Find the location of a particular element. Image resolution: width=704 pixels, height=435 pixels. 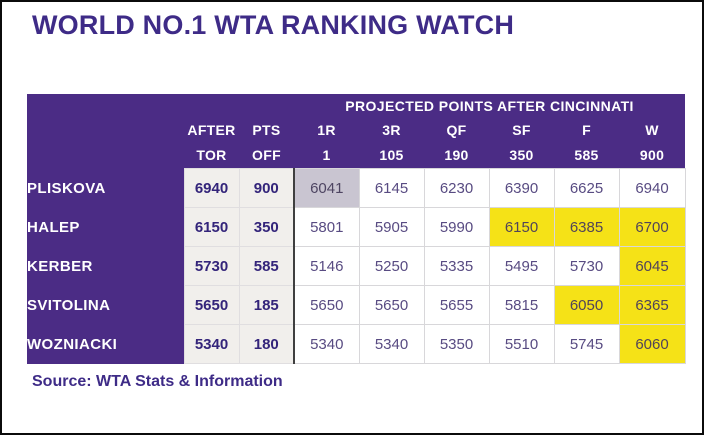

projected-cell-f: 6625 is located at coordinates (586, 188).